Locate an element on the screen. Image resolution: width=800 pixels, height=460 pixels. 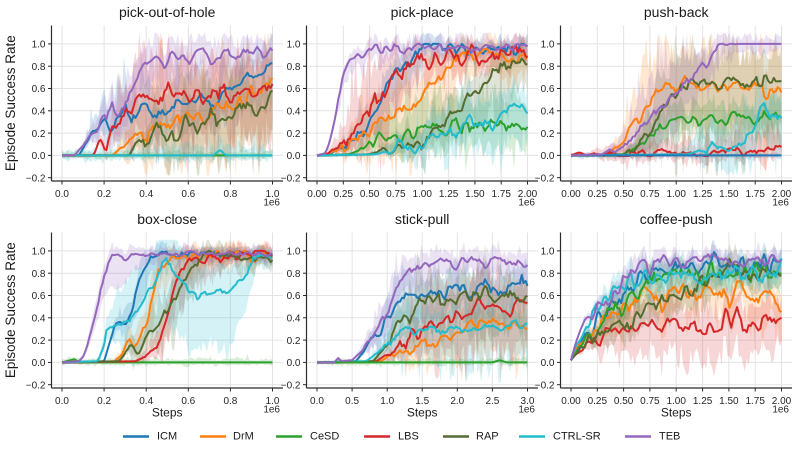
svg-text: coffee-push is located at coordinates (676, 219).